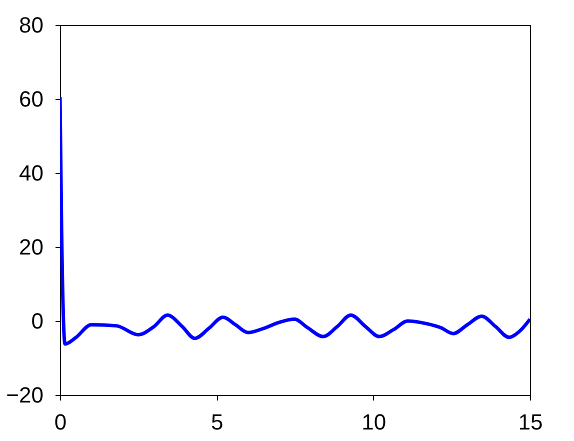  Describe the element at coordinates (530, 422) in the screenshot. I see `x-tick-label: 15` at that location.